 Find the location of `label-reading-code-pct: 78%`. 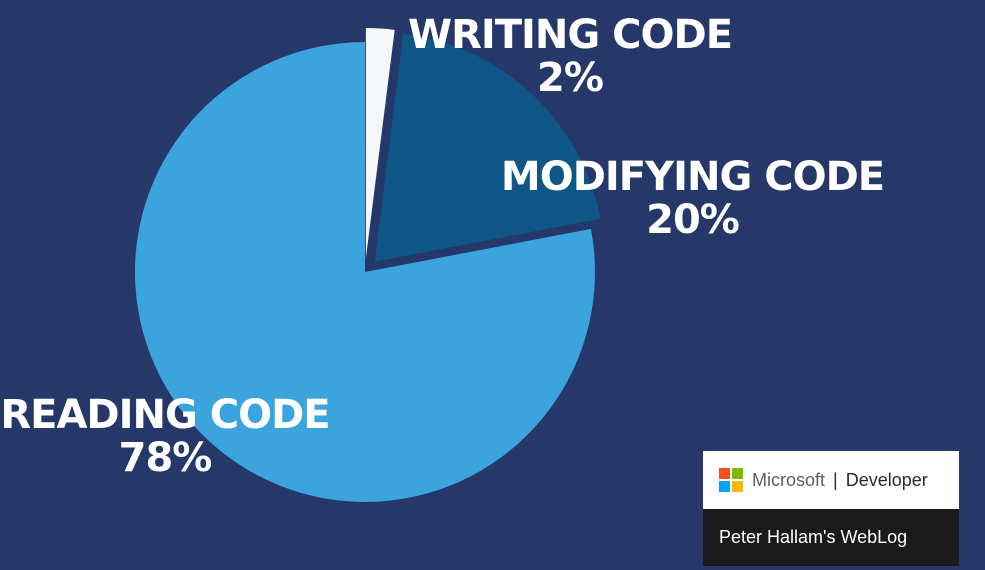

label-reading-code-pct: 78% is located at coordinates (165, 458).